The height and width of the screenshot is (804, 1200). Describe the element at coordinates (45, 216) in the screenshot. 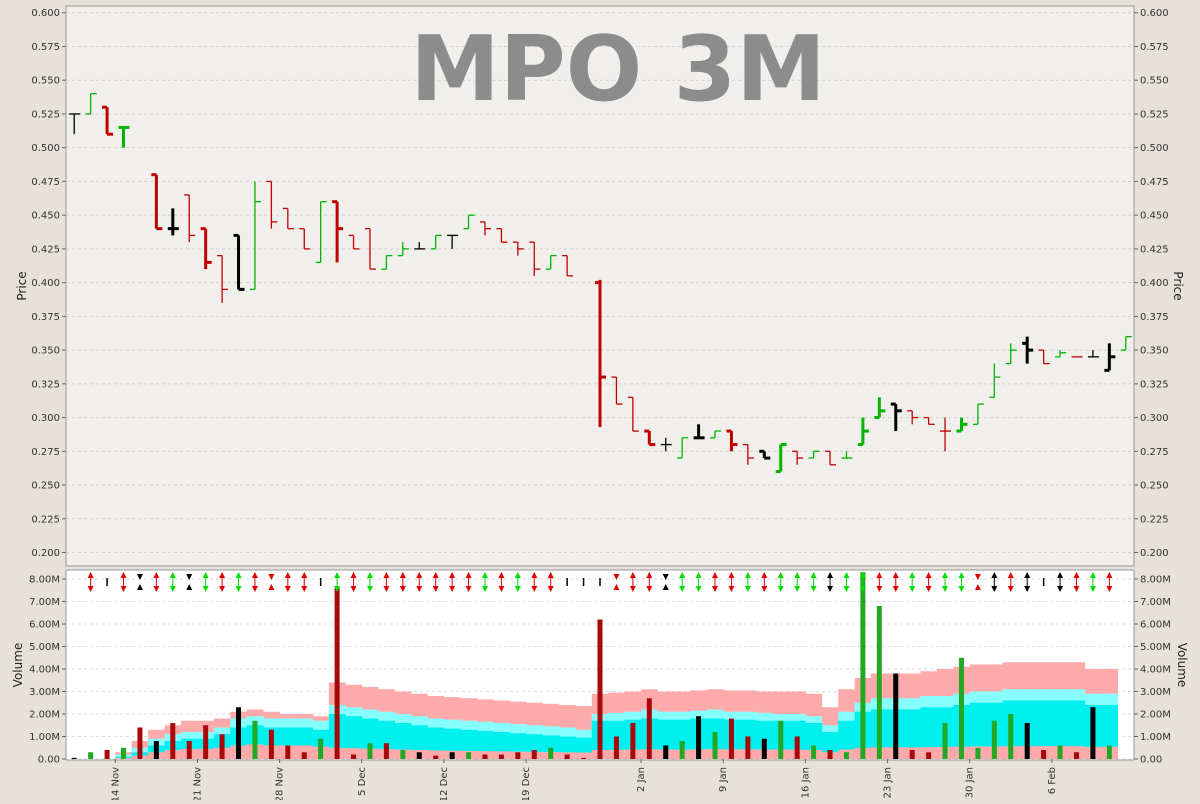

I see `price-tick-label: 0.450` at that location.